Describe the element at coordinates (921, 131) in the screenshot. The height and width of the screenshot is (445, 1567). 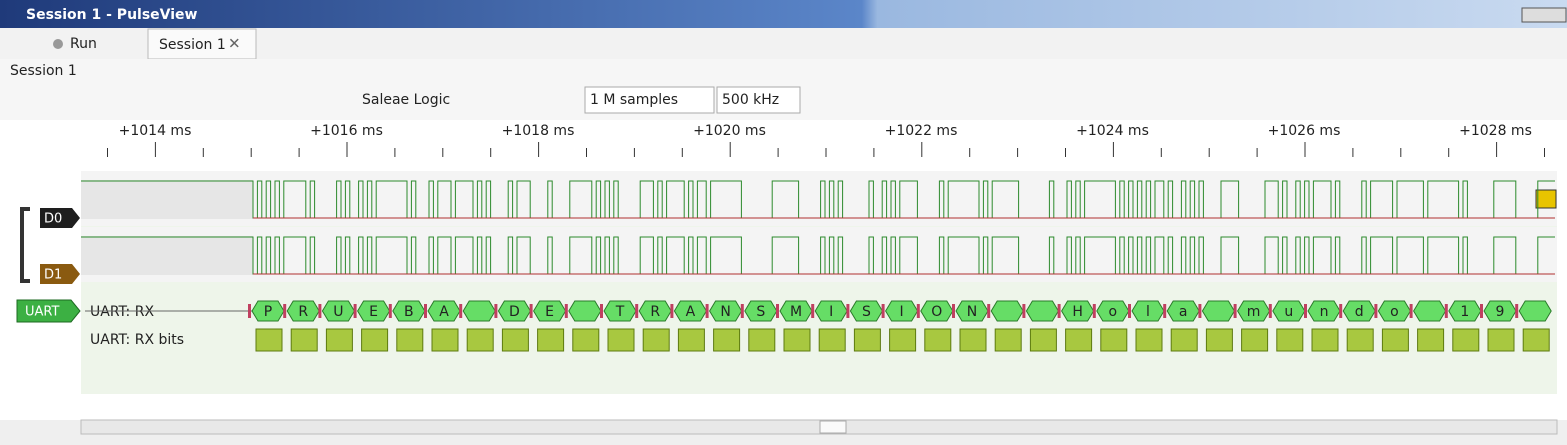
I see `ruler-label: +1022 ms` at that location.